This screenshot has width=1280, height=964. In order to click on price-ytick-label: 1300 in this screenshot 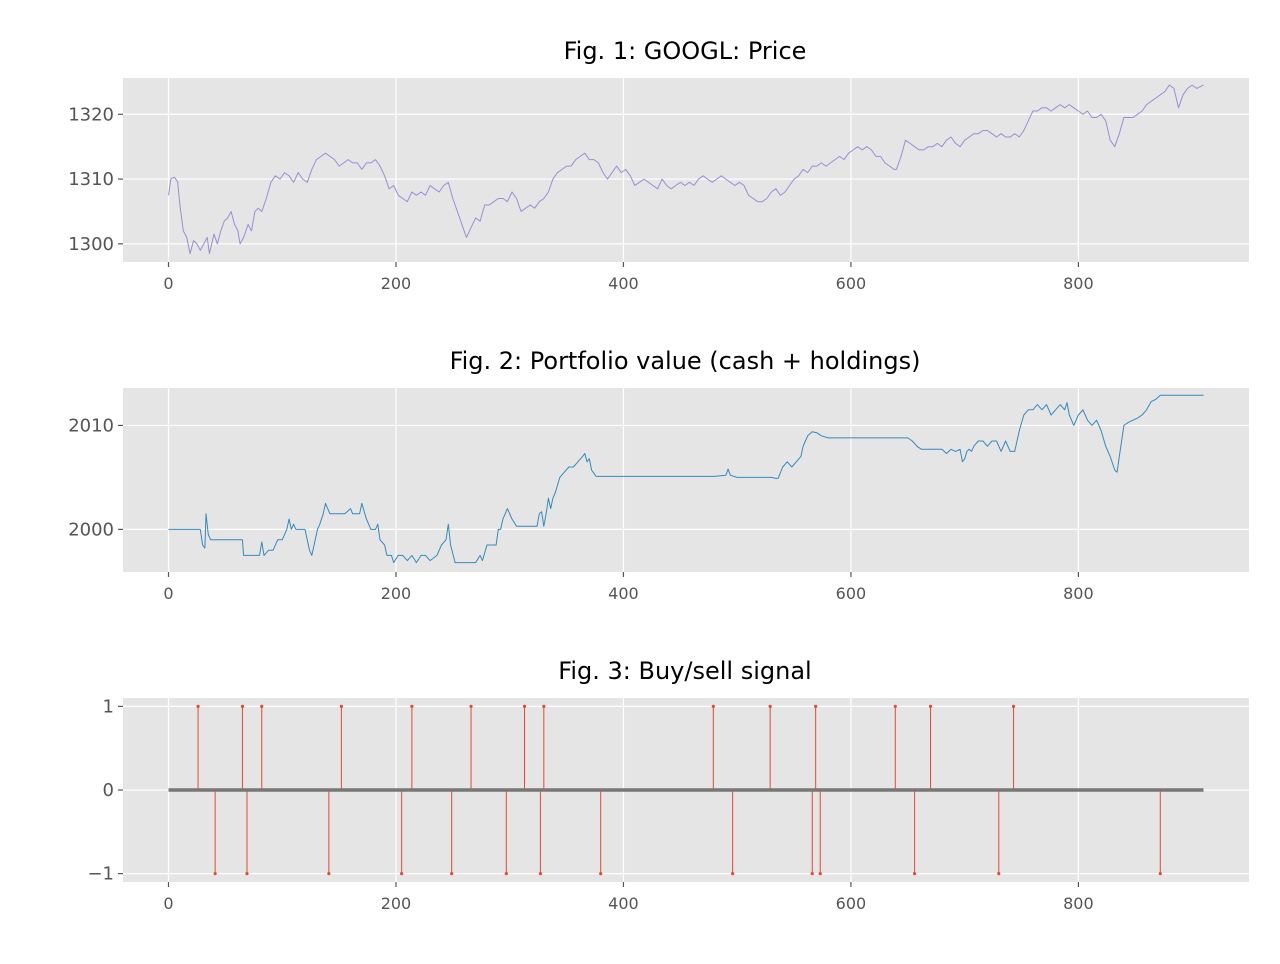, I will do `click(91, 244)`.